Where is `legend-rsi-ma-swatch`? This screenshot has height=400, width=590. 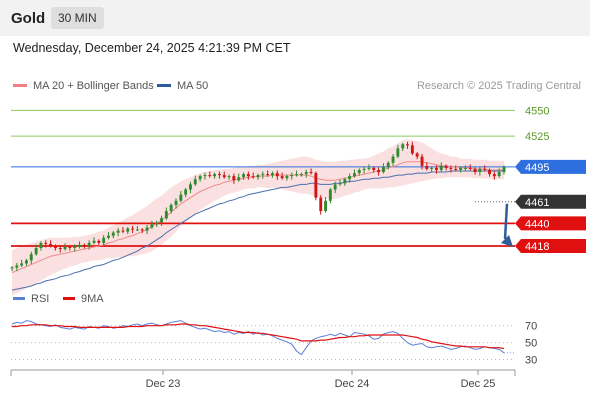
legend-rsi-ma-swatch is located at coordinates (69, 298).